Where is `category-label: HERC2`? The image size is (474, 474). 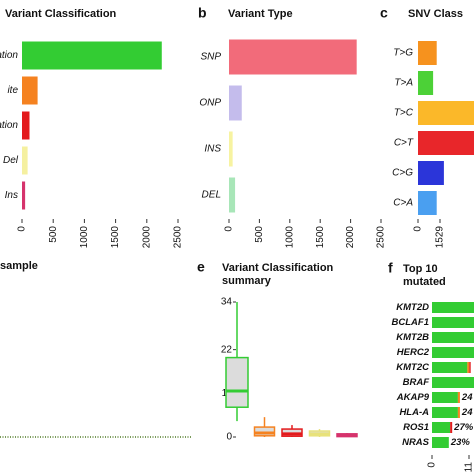
category-label: HERC2 is located at coordinates (413, 352).